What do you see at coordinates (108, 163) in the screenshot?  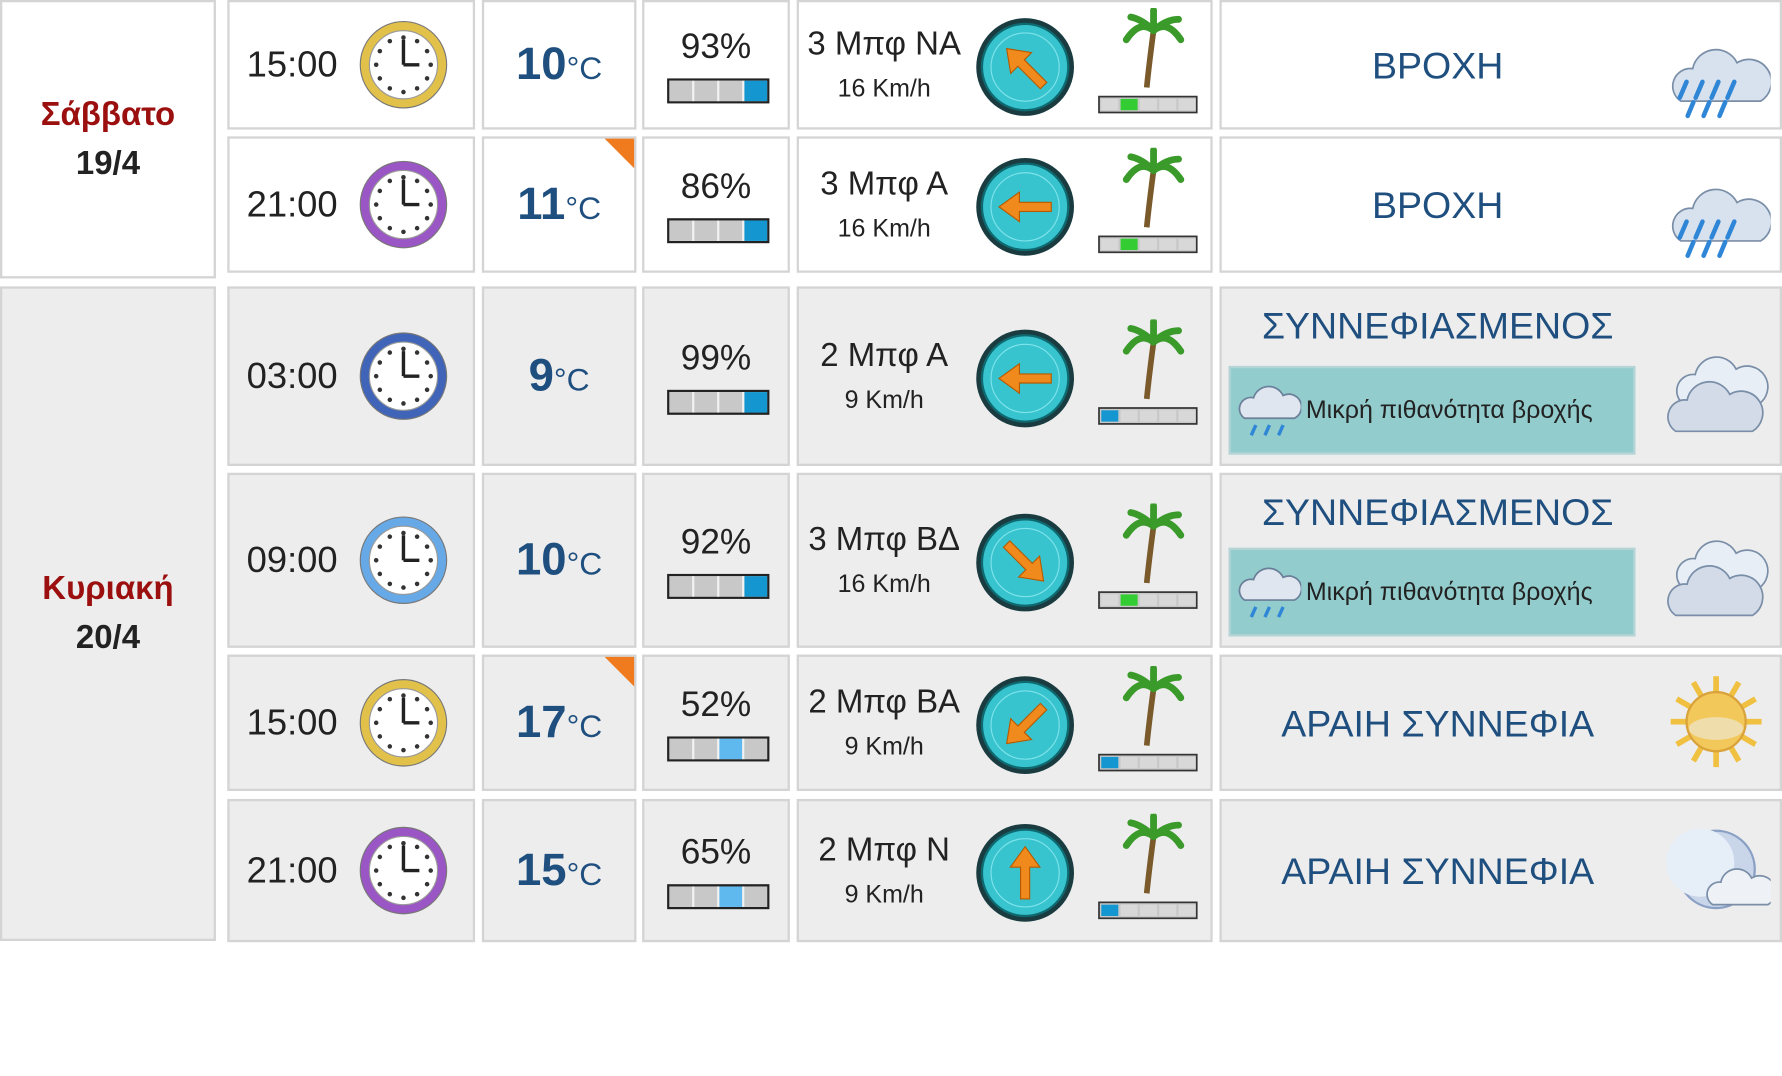 I see `day-date: 19/4` at bounding box center [108, 163].